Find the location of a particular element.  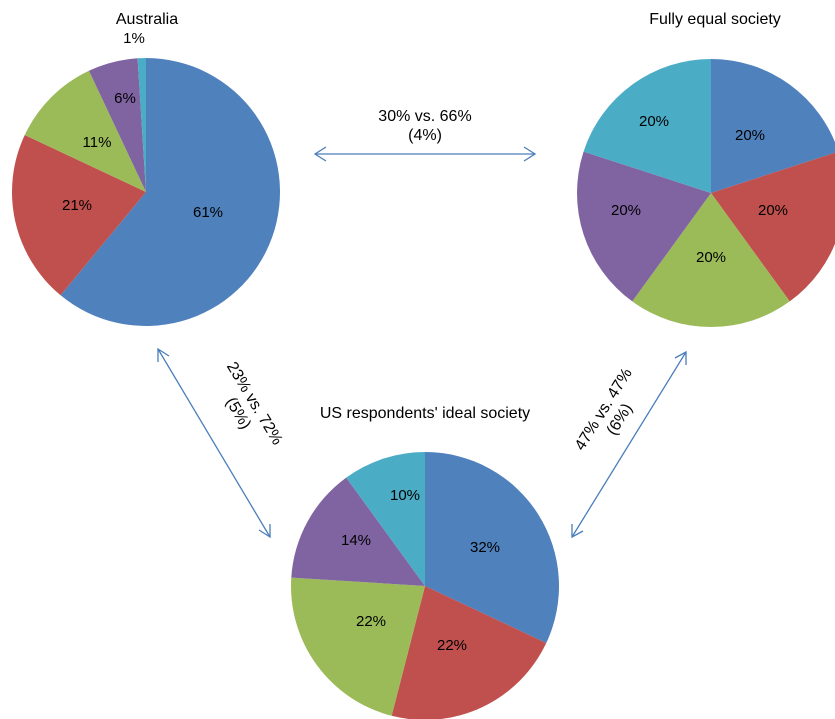

pie-us-ideal: 32% 22% 22% 14% 10% is located at coordinates (425, 585).